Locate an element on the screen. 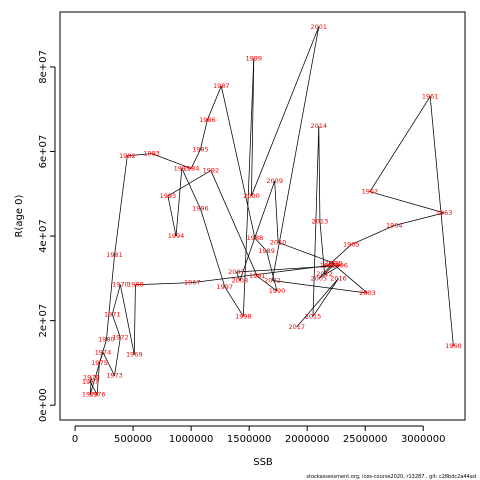 The image size is (480, 480). segment-1987-1988 is located at coordinates (238, 162).